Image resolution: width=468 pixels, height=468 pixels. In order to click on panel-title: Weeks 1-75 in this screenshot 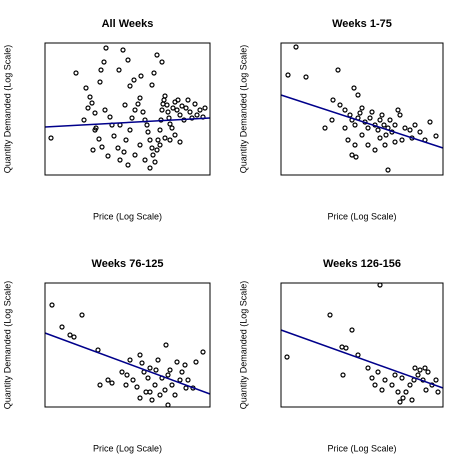, I will do `click(362, 24)`.